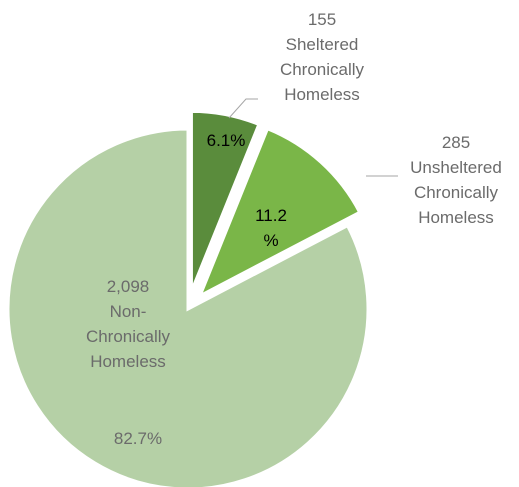 This screenshot has height=487, width=519. I want to click on slice-category-line: Sheltered, so click(322, 44).